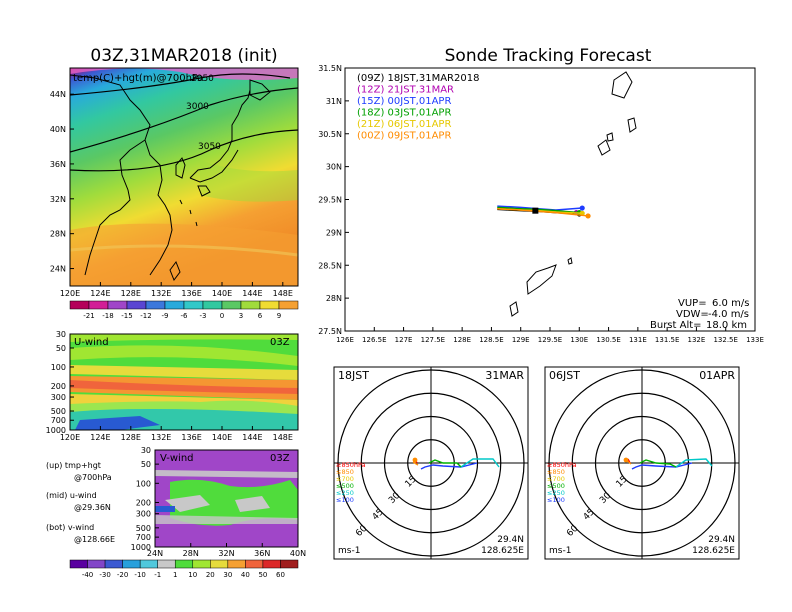  Describe the element at coordinates (70, 527) in the screenshot. I see `note-bot: (bot) v-wind` at that location.